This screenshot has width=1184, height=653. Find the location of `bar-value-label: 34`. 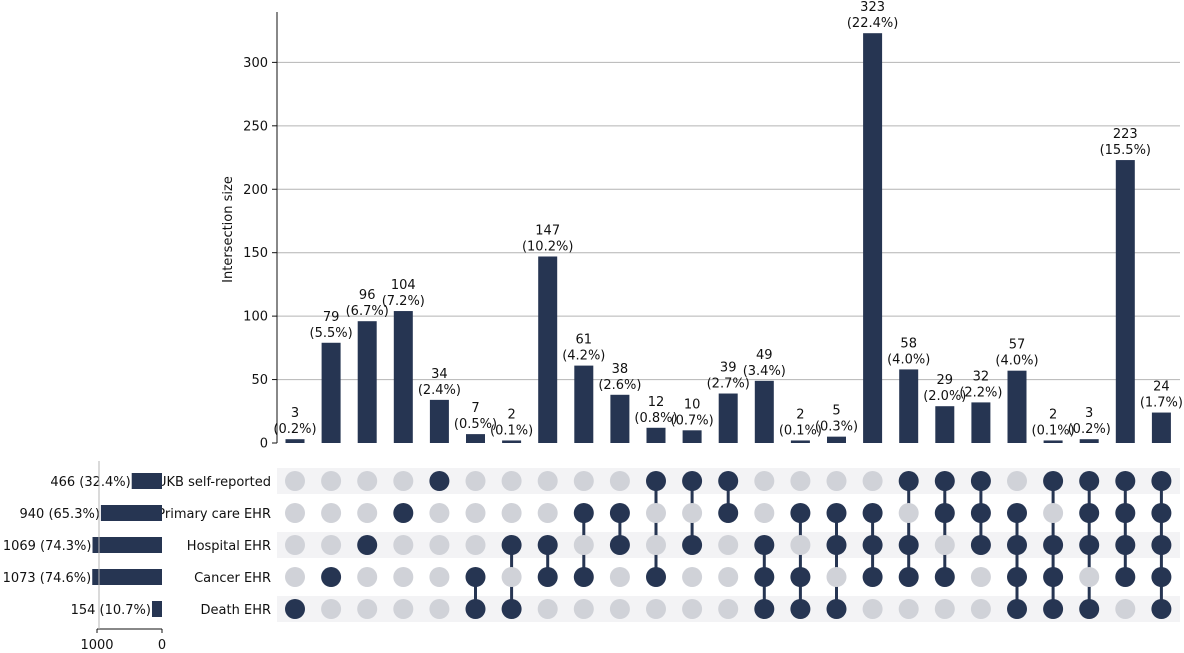

bar-value-label: 34 is located at coordinates (439, 374).